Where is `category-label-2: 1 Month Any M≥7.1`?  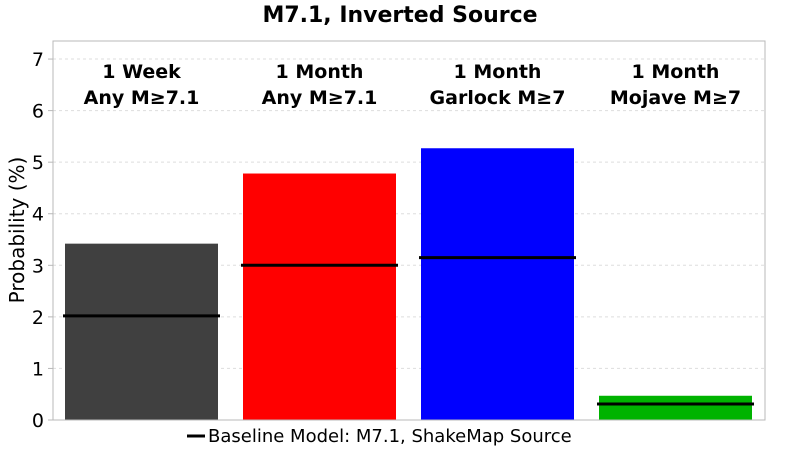
category-label-2: 1 Month Any M≥7.1 is located at coordinates (320, 85).